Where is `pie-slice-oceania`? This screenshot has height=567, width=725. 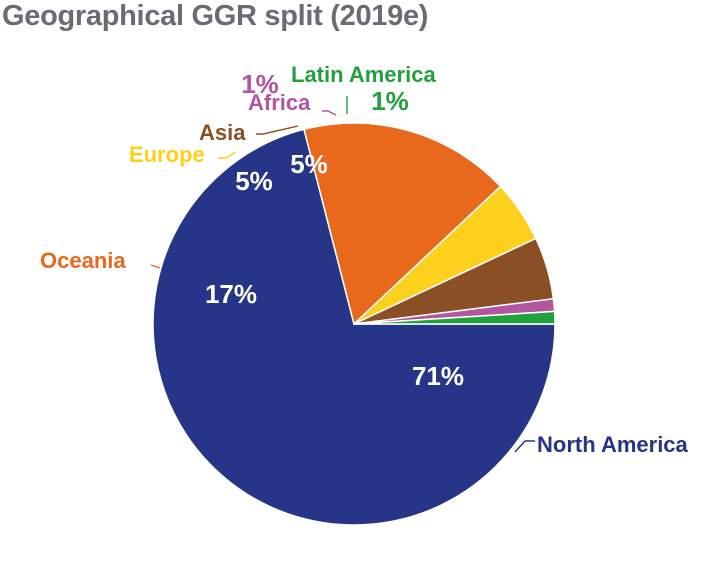 pie-slice-oceania is located at coordinates (402, 224).